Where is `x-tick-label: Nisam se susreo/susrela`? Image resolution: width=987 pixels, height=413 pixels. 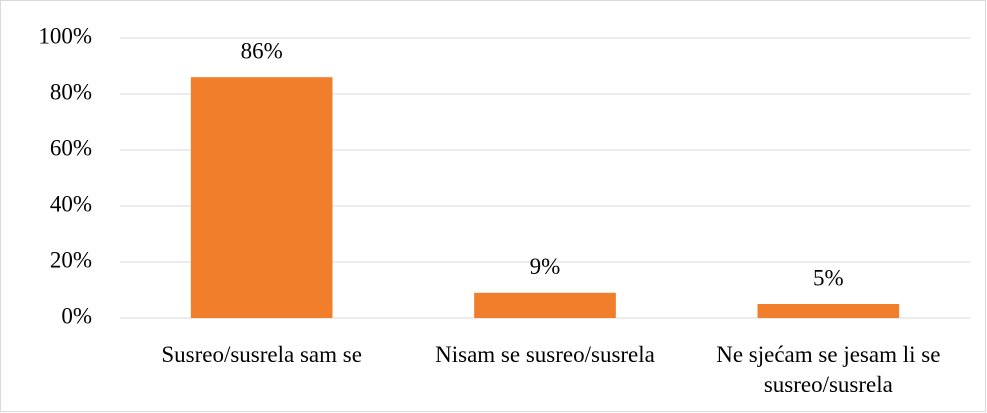 x-tick-label: Nisam se susreo/susrela is located at coordinates (545, 354).